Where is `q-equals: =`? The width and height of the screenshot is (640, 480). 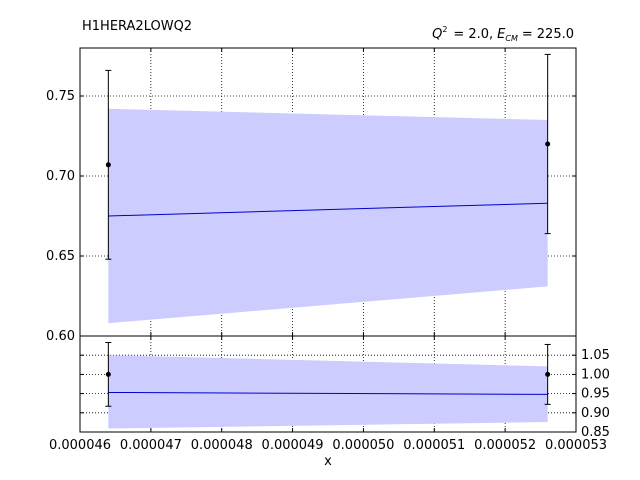
q-equals: = is located at coordinates (458, 34).